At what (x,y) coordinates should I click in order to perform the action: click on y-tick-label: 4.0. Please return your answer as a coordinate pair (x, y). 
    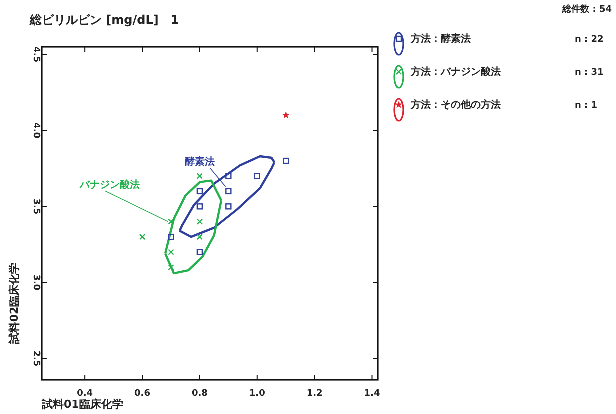
    Looking at the image, I should click on (36, 130).